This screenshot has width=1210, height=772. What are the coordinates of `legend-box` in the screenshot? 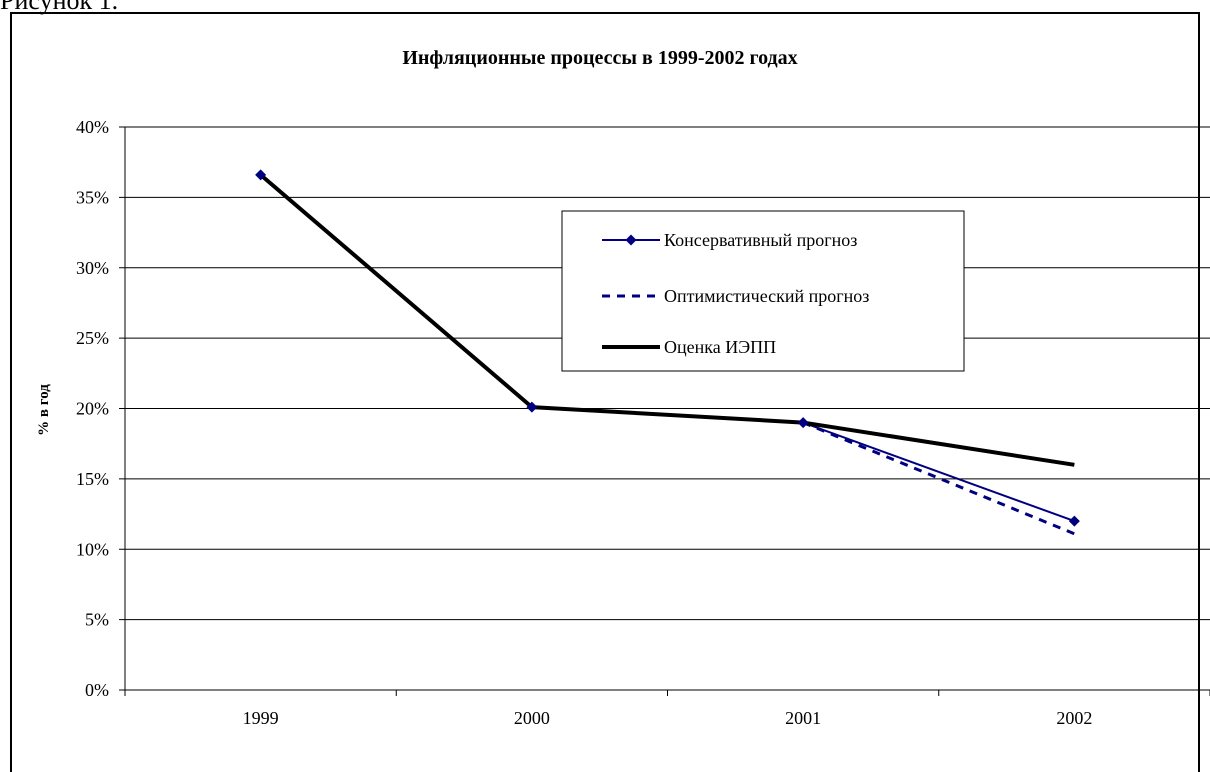 It's located at (763, 291).